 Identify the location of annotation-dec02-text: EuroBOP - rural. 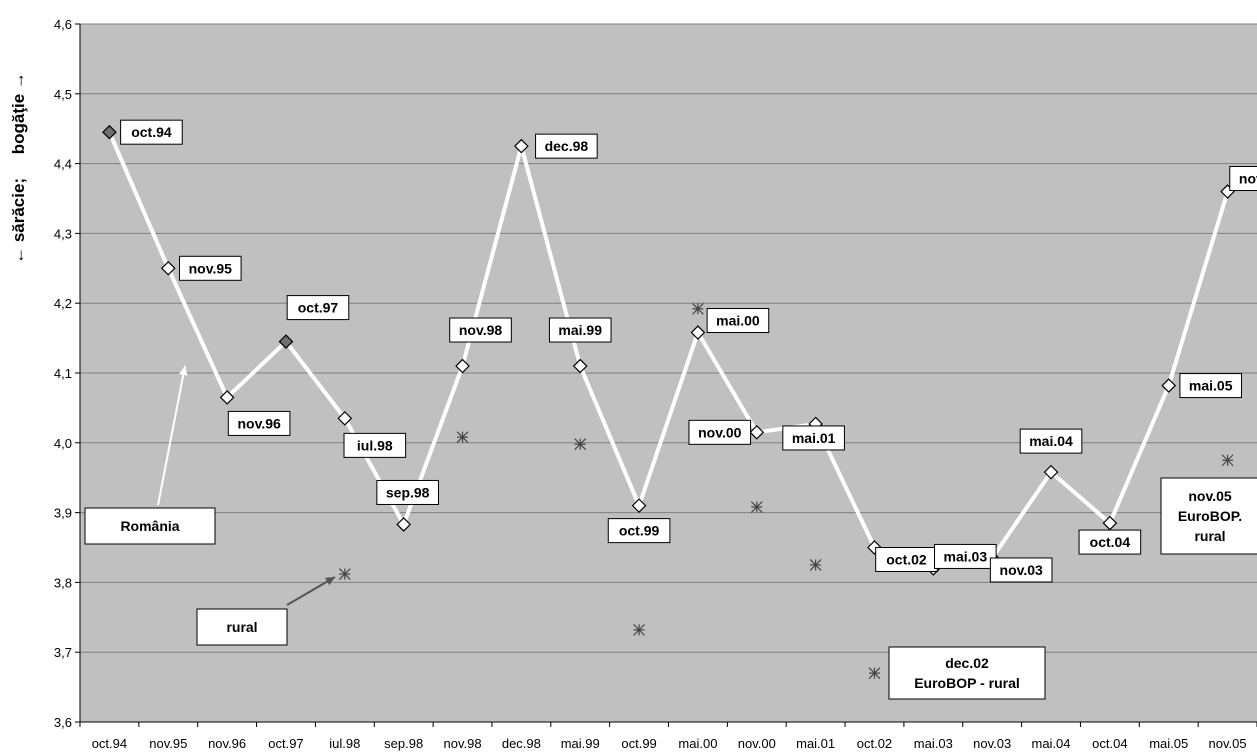
(967, 683).